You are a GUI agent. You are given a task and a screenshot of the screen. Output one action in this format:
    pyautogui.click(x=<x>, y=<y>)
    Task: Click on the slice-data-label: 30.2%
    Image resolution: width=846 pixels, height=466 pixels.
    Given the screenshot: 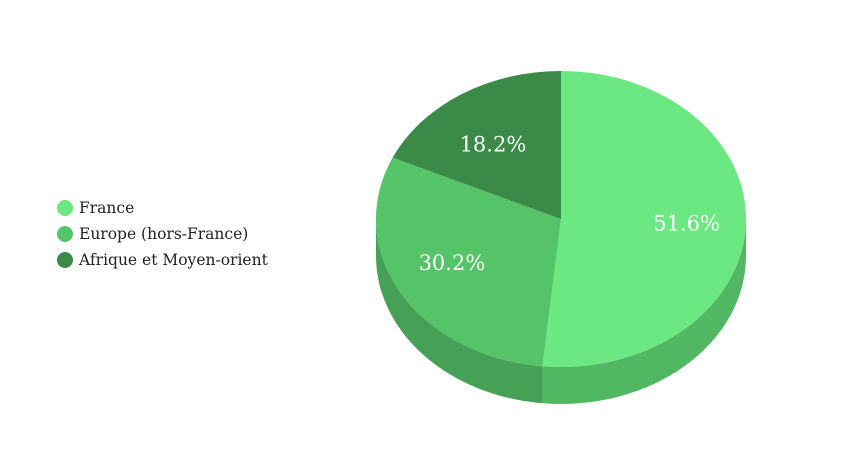 What is the action you would take?
    pyautogui.click(x=452, y=263)
    